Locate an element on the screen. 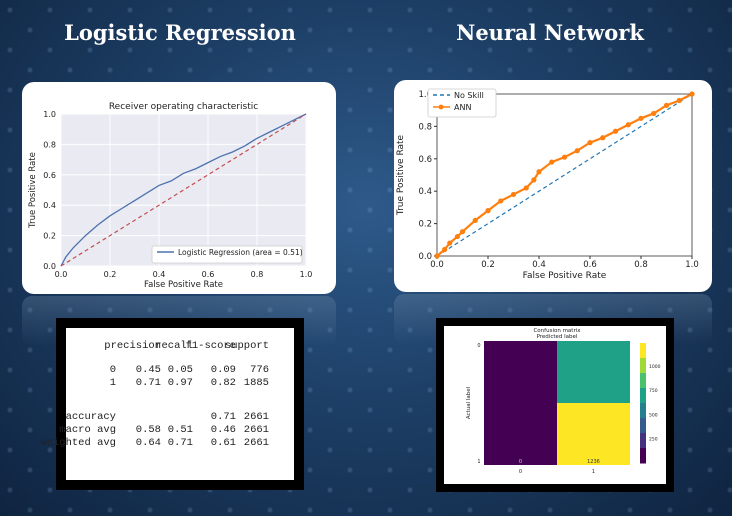  x-tick-label: 0.8 is located at coordinates (641, 265).